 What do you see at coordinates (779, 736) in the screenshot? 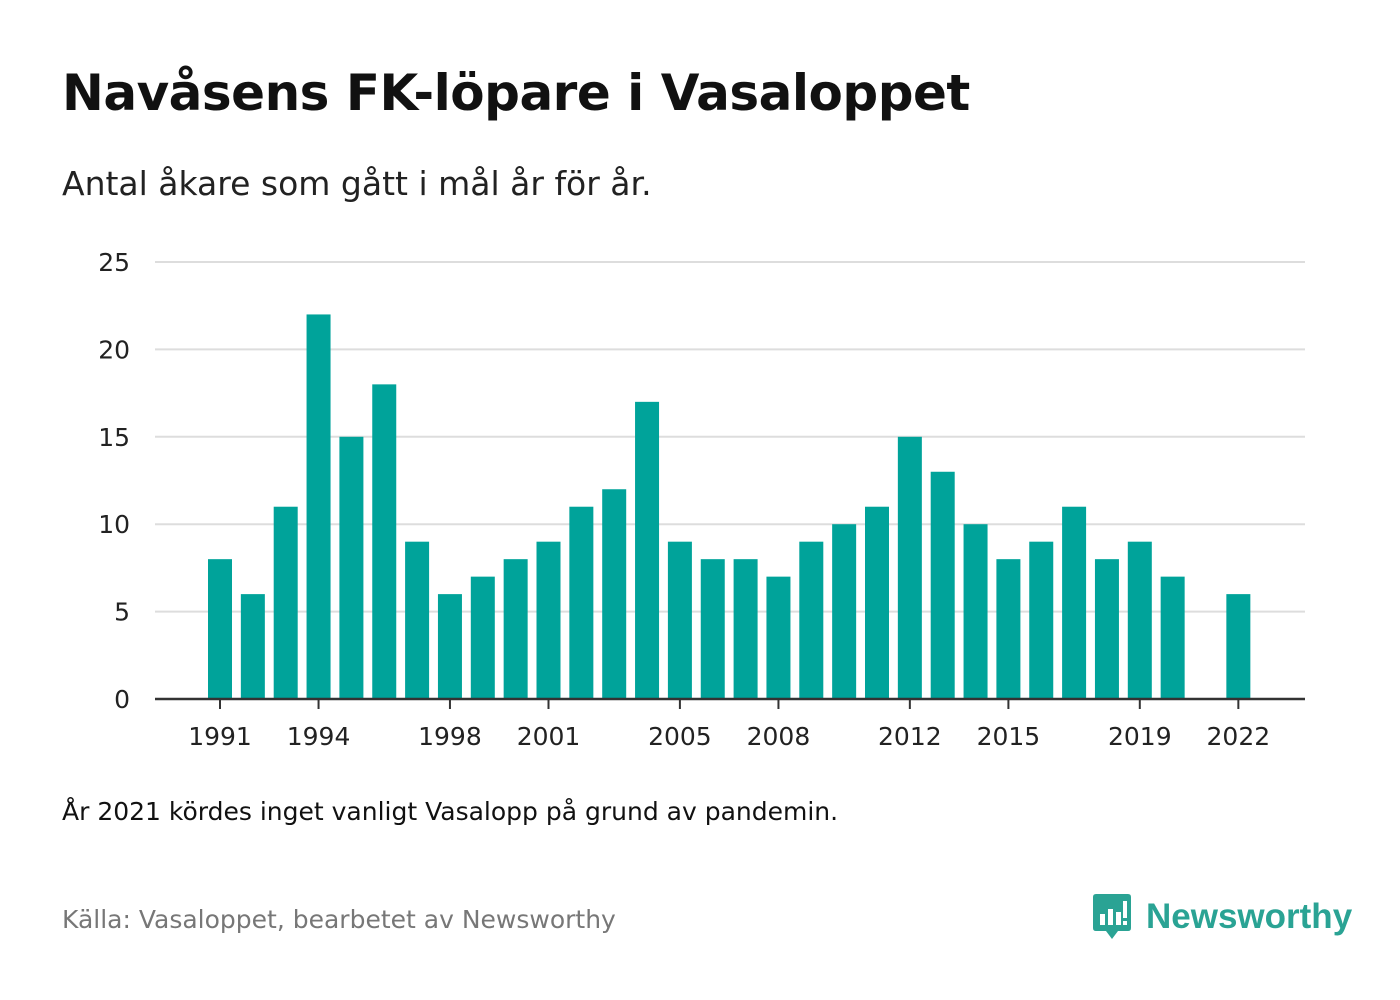
I see `x-tick-label: 2008` at bounding box center [779, 736].